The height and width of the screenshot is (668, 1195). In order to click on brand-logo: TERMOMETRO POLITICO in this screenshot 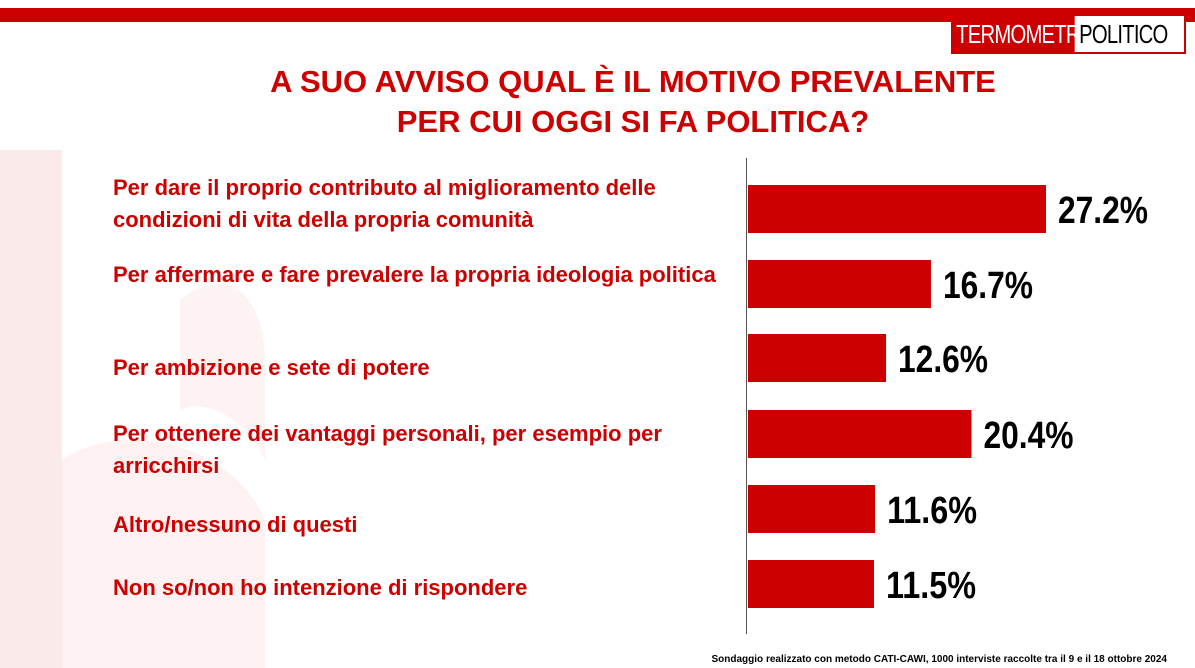, I will do `click(1068, 34)`.